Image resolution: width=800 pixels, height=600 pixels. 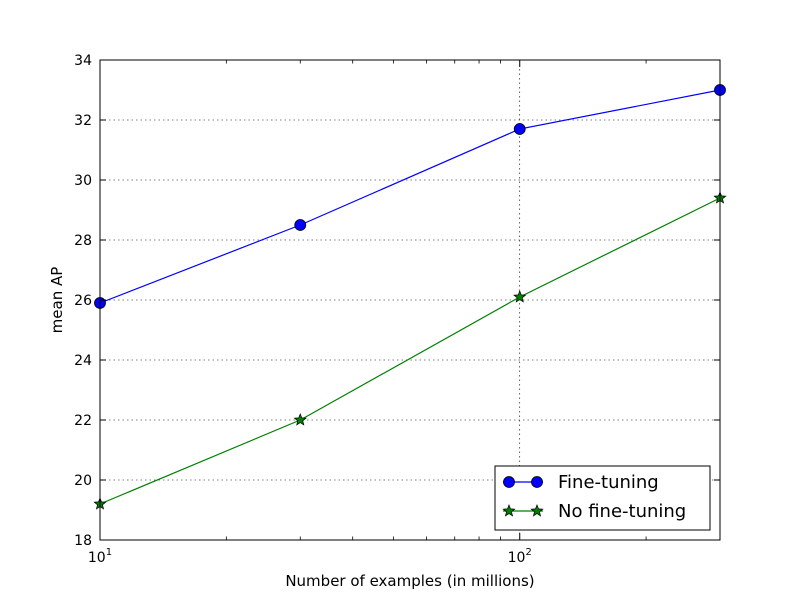 I want to click on legend: Fine-tuning No fine-tuning, so click(x=602, y=498).